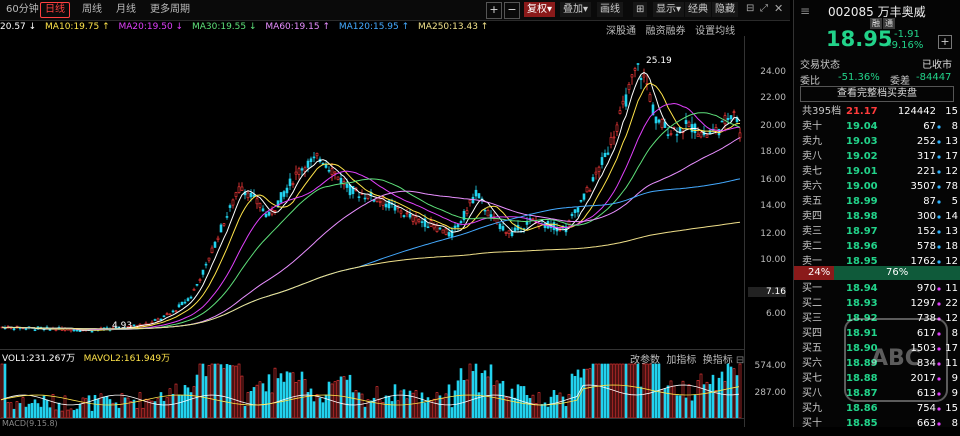 The image size is (960, 436). I want to click on total-levels-label: 共395档, so click(822, 111).